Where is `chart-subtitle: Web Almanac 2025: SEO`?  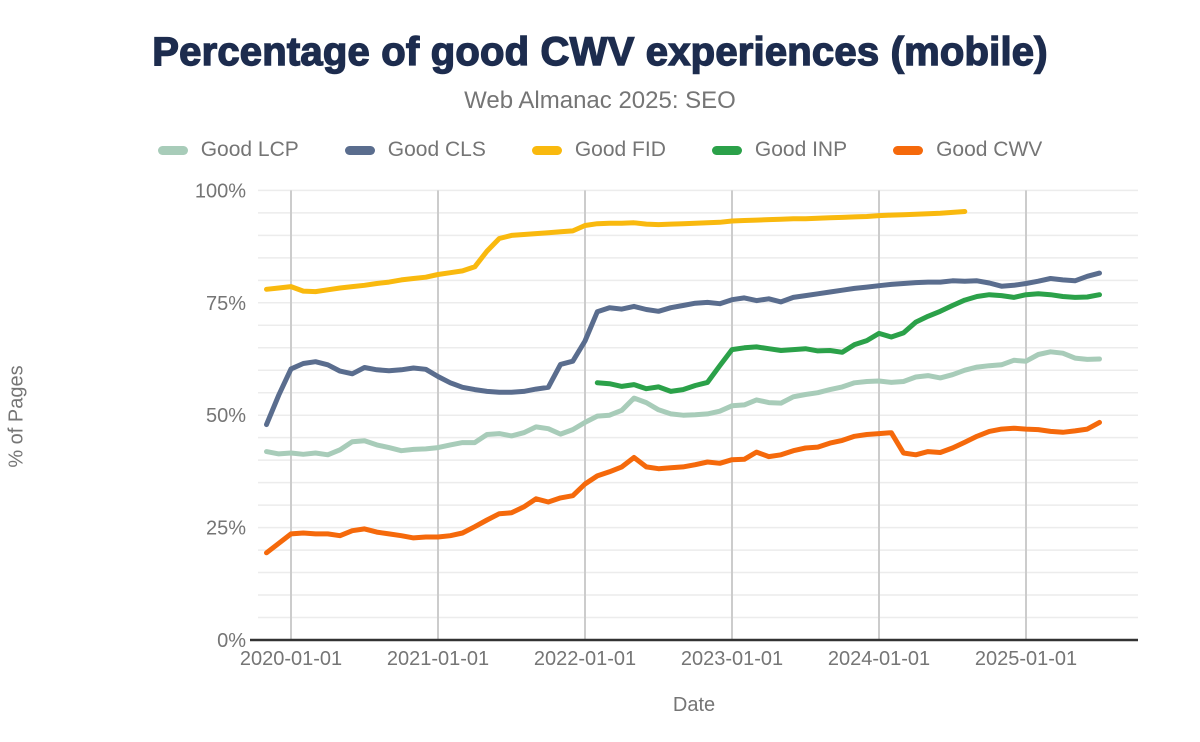 chart-subtitle: Web Almanac 2025: SEO is located at coordinates (600, 100).